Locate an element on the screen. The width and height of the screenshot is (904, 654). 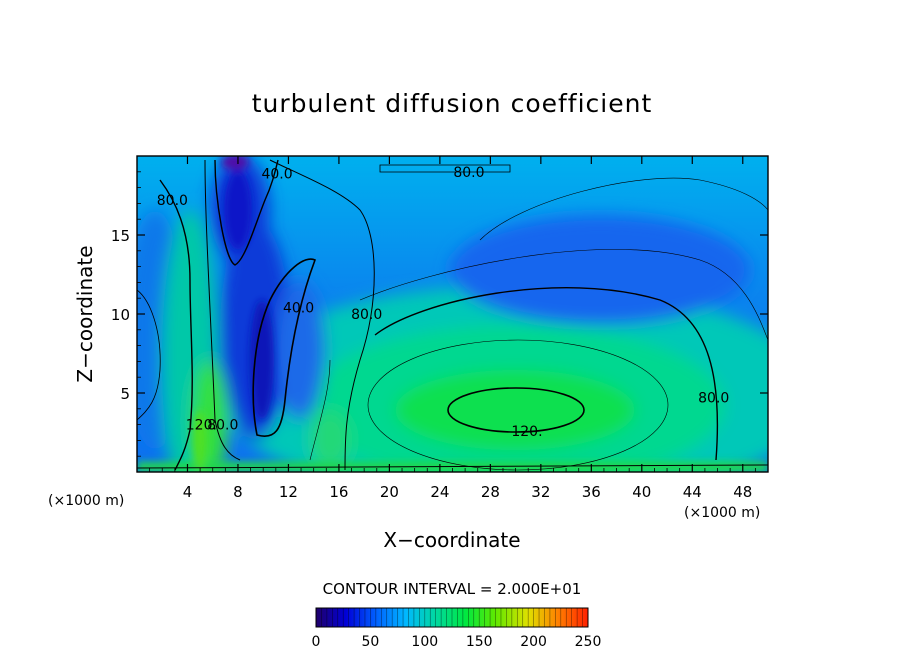
colorbar-frame is located at coordinates (452, 617).